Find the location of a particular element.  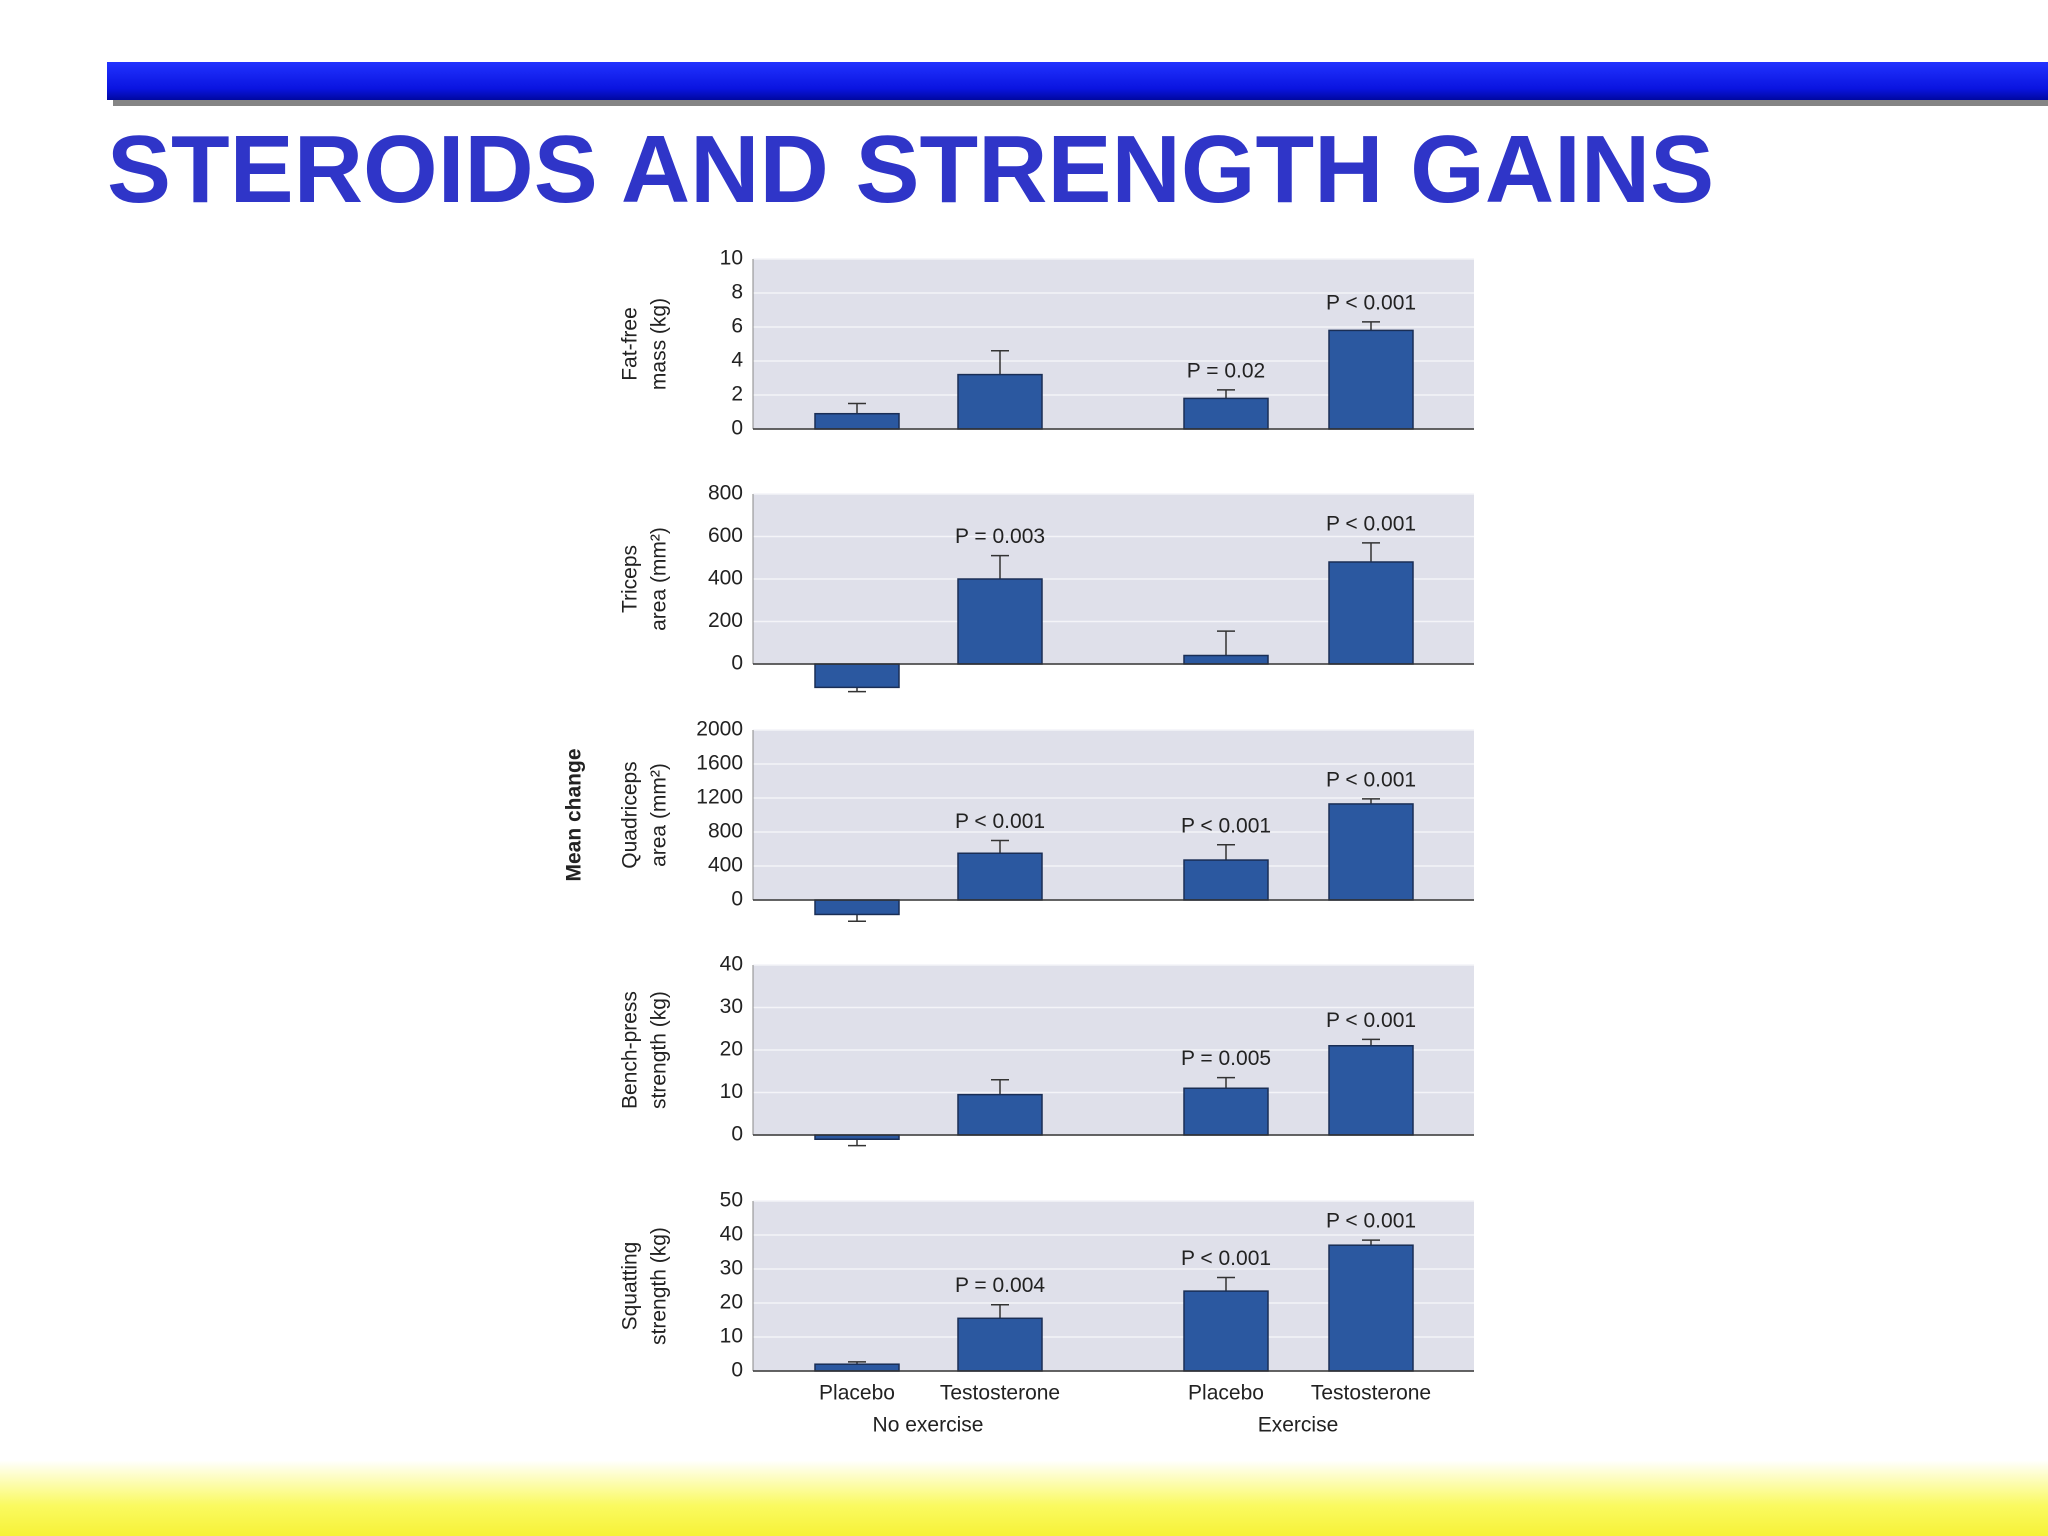

y-tick-label: 4 is located at coordinates (737, 360).